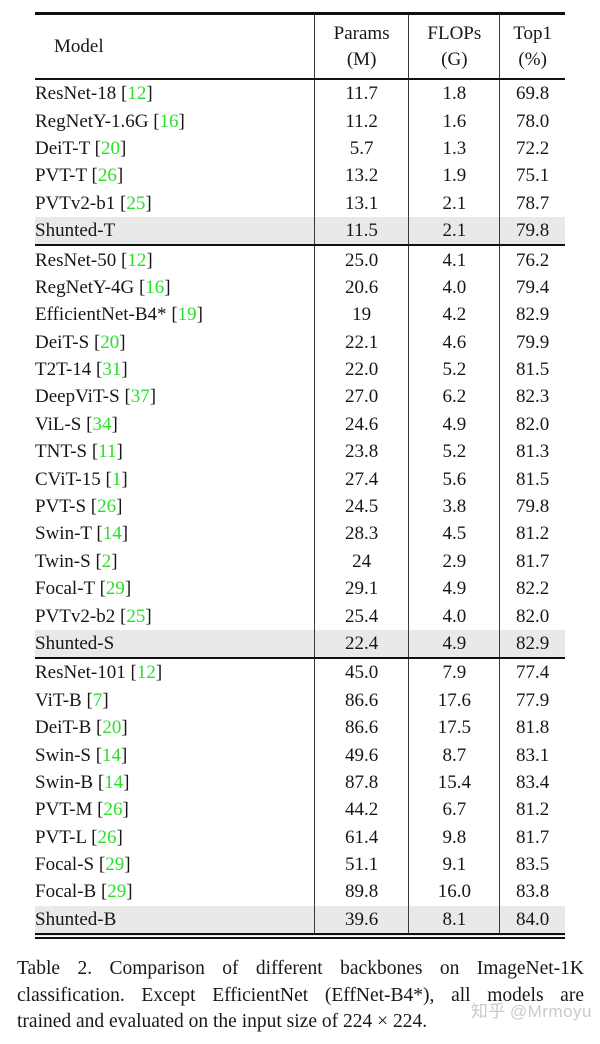  Describe the element at coordinates (300, 369) in the screenshot. I see `table-row: T2T-14 [31] 22.0 5.2 81.5` at that location.